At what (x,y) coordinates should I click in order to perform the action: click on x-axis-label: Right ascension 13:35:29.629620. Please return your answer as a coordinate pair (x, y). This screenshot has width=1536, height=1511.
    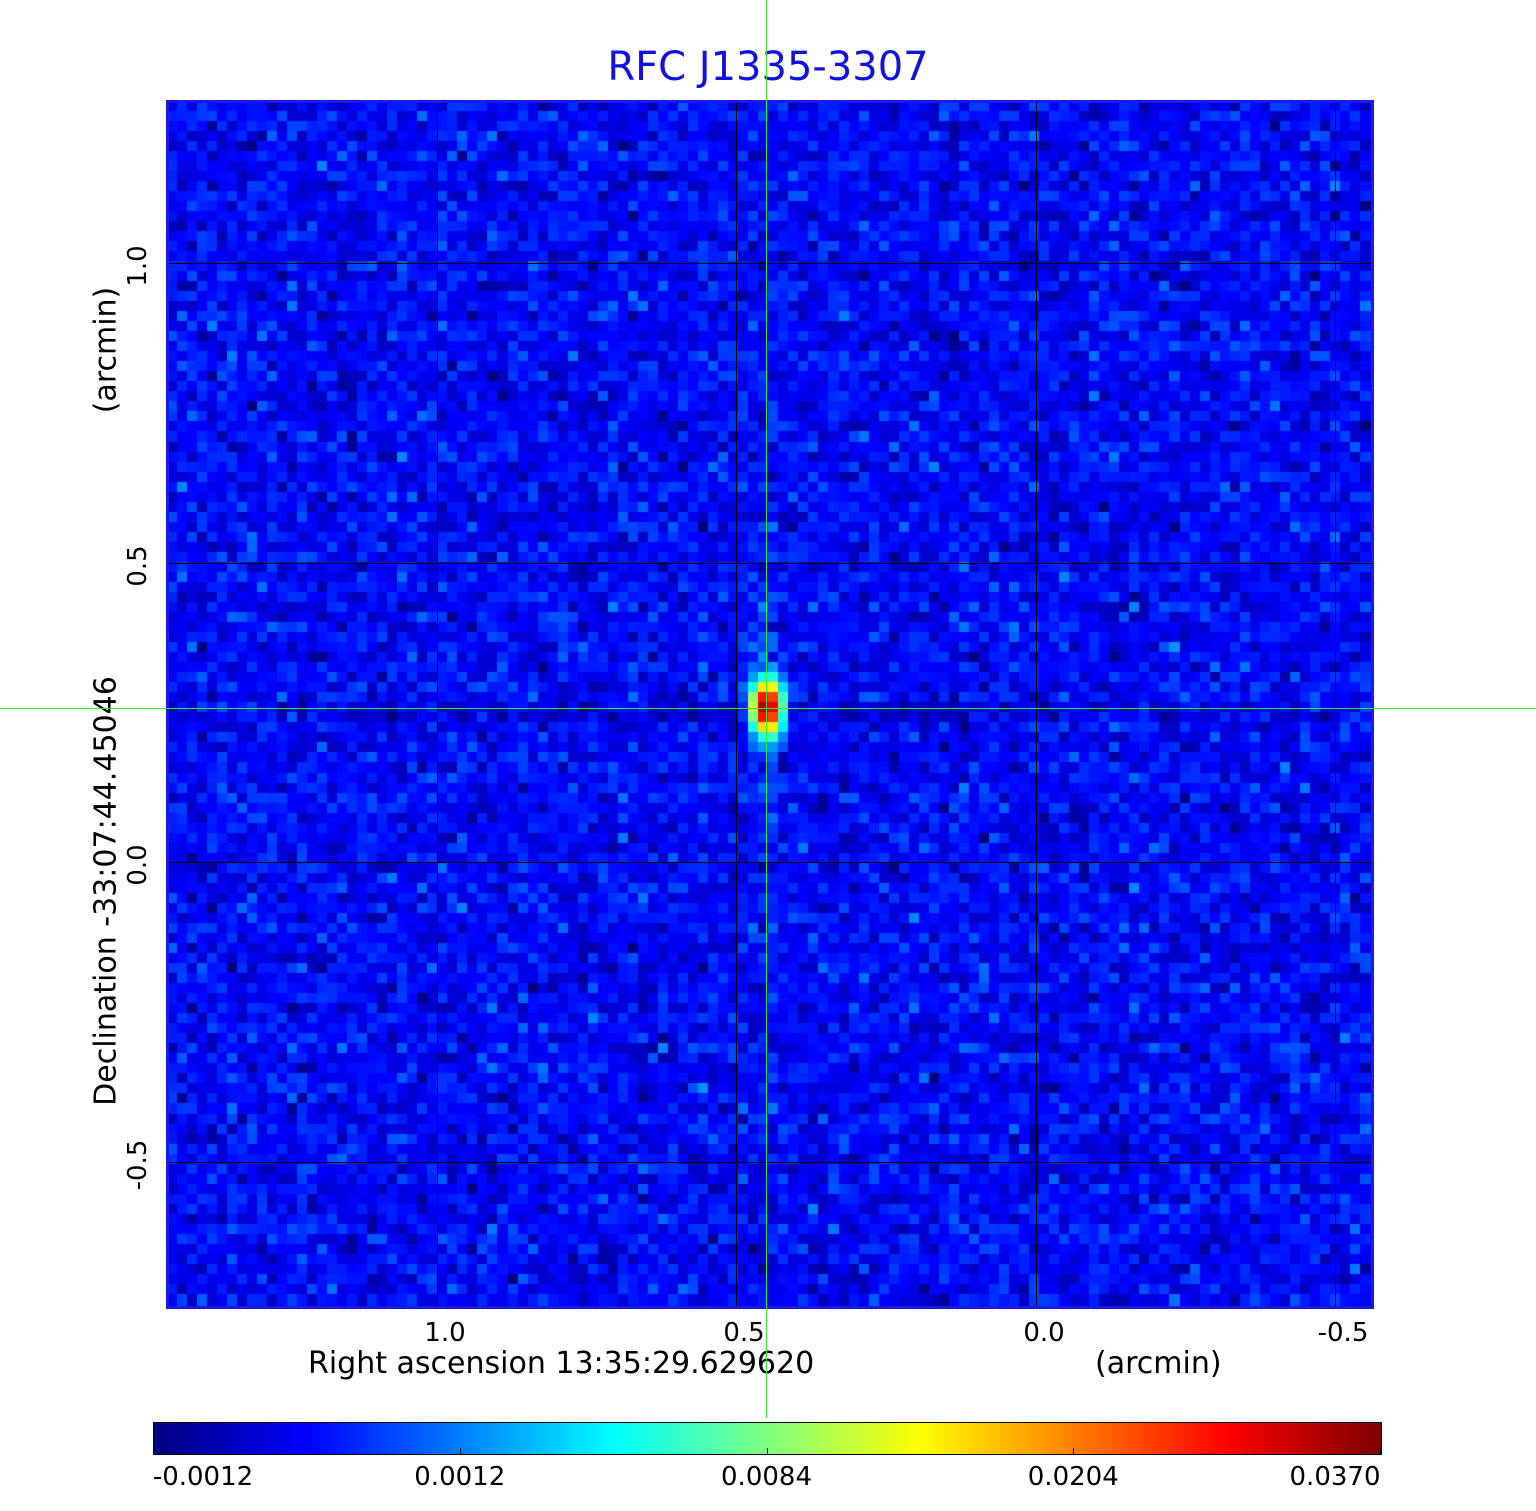
    Looking at the image, I should click on (561, 1363).